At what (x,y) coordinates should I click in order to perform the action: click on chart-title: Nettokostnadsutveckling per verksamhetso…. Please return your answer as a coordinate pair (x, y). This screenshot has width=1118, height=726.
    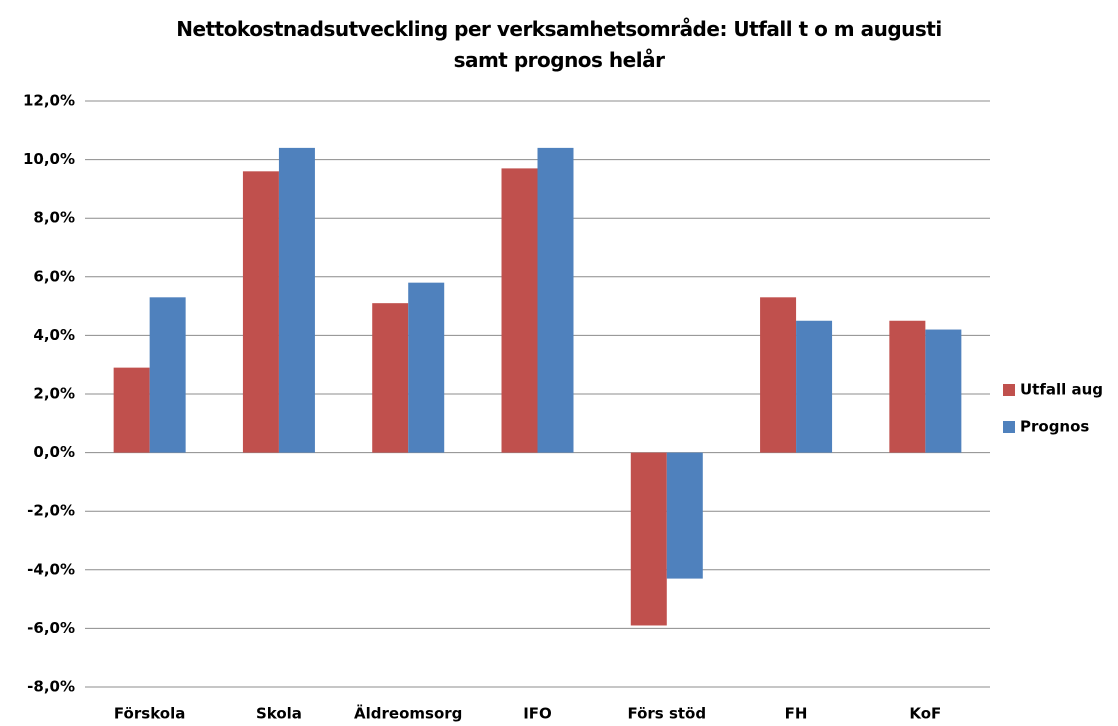
    Looking at the image, I should click on (559, 44).